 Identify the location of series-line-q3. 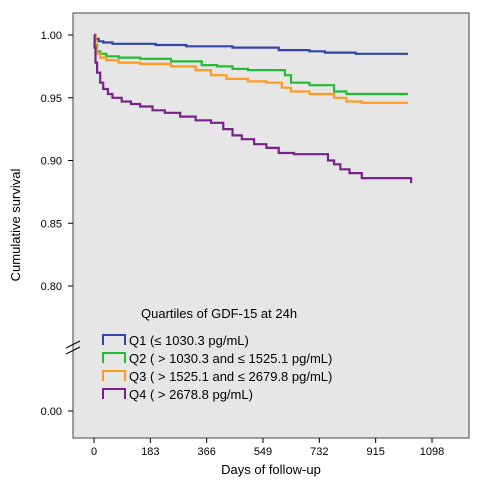
(251, 68).